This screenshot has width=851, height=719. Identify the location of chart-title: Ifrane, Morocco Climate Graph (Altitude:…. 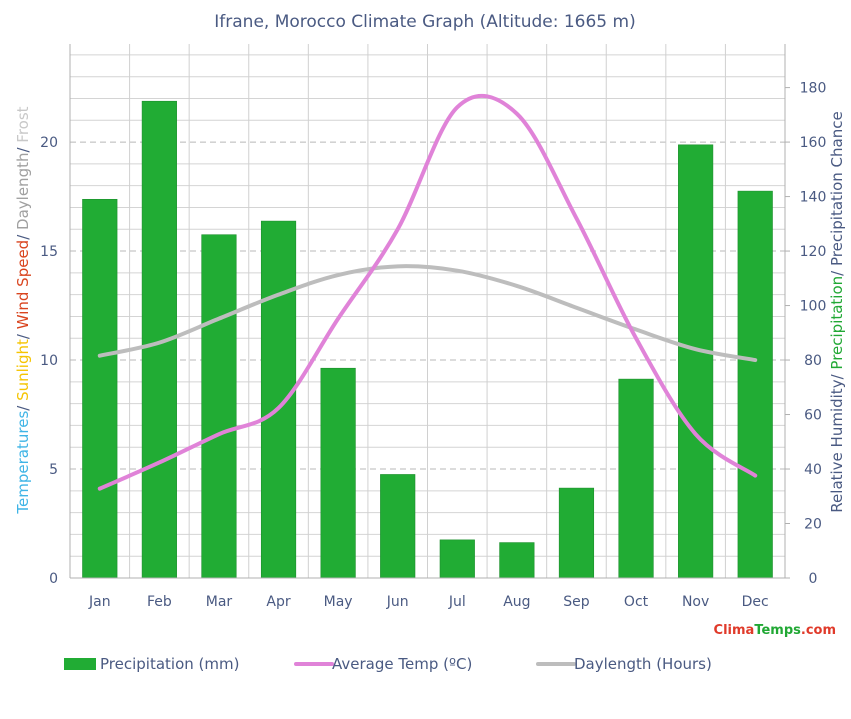
(424, 22).